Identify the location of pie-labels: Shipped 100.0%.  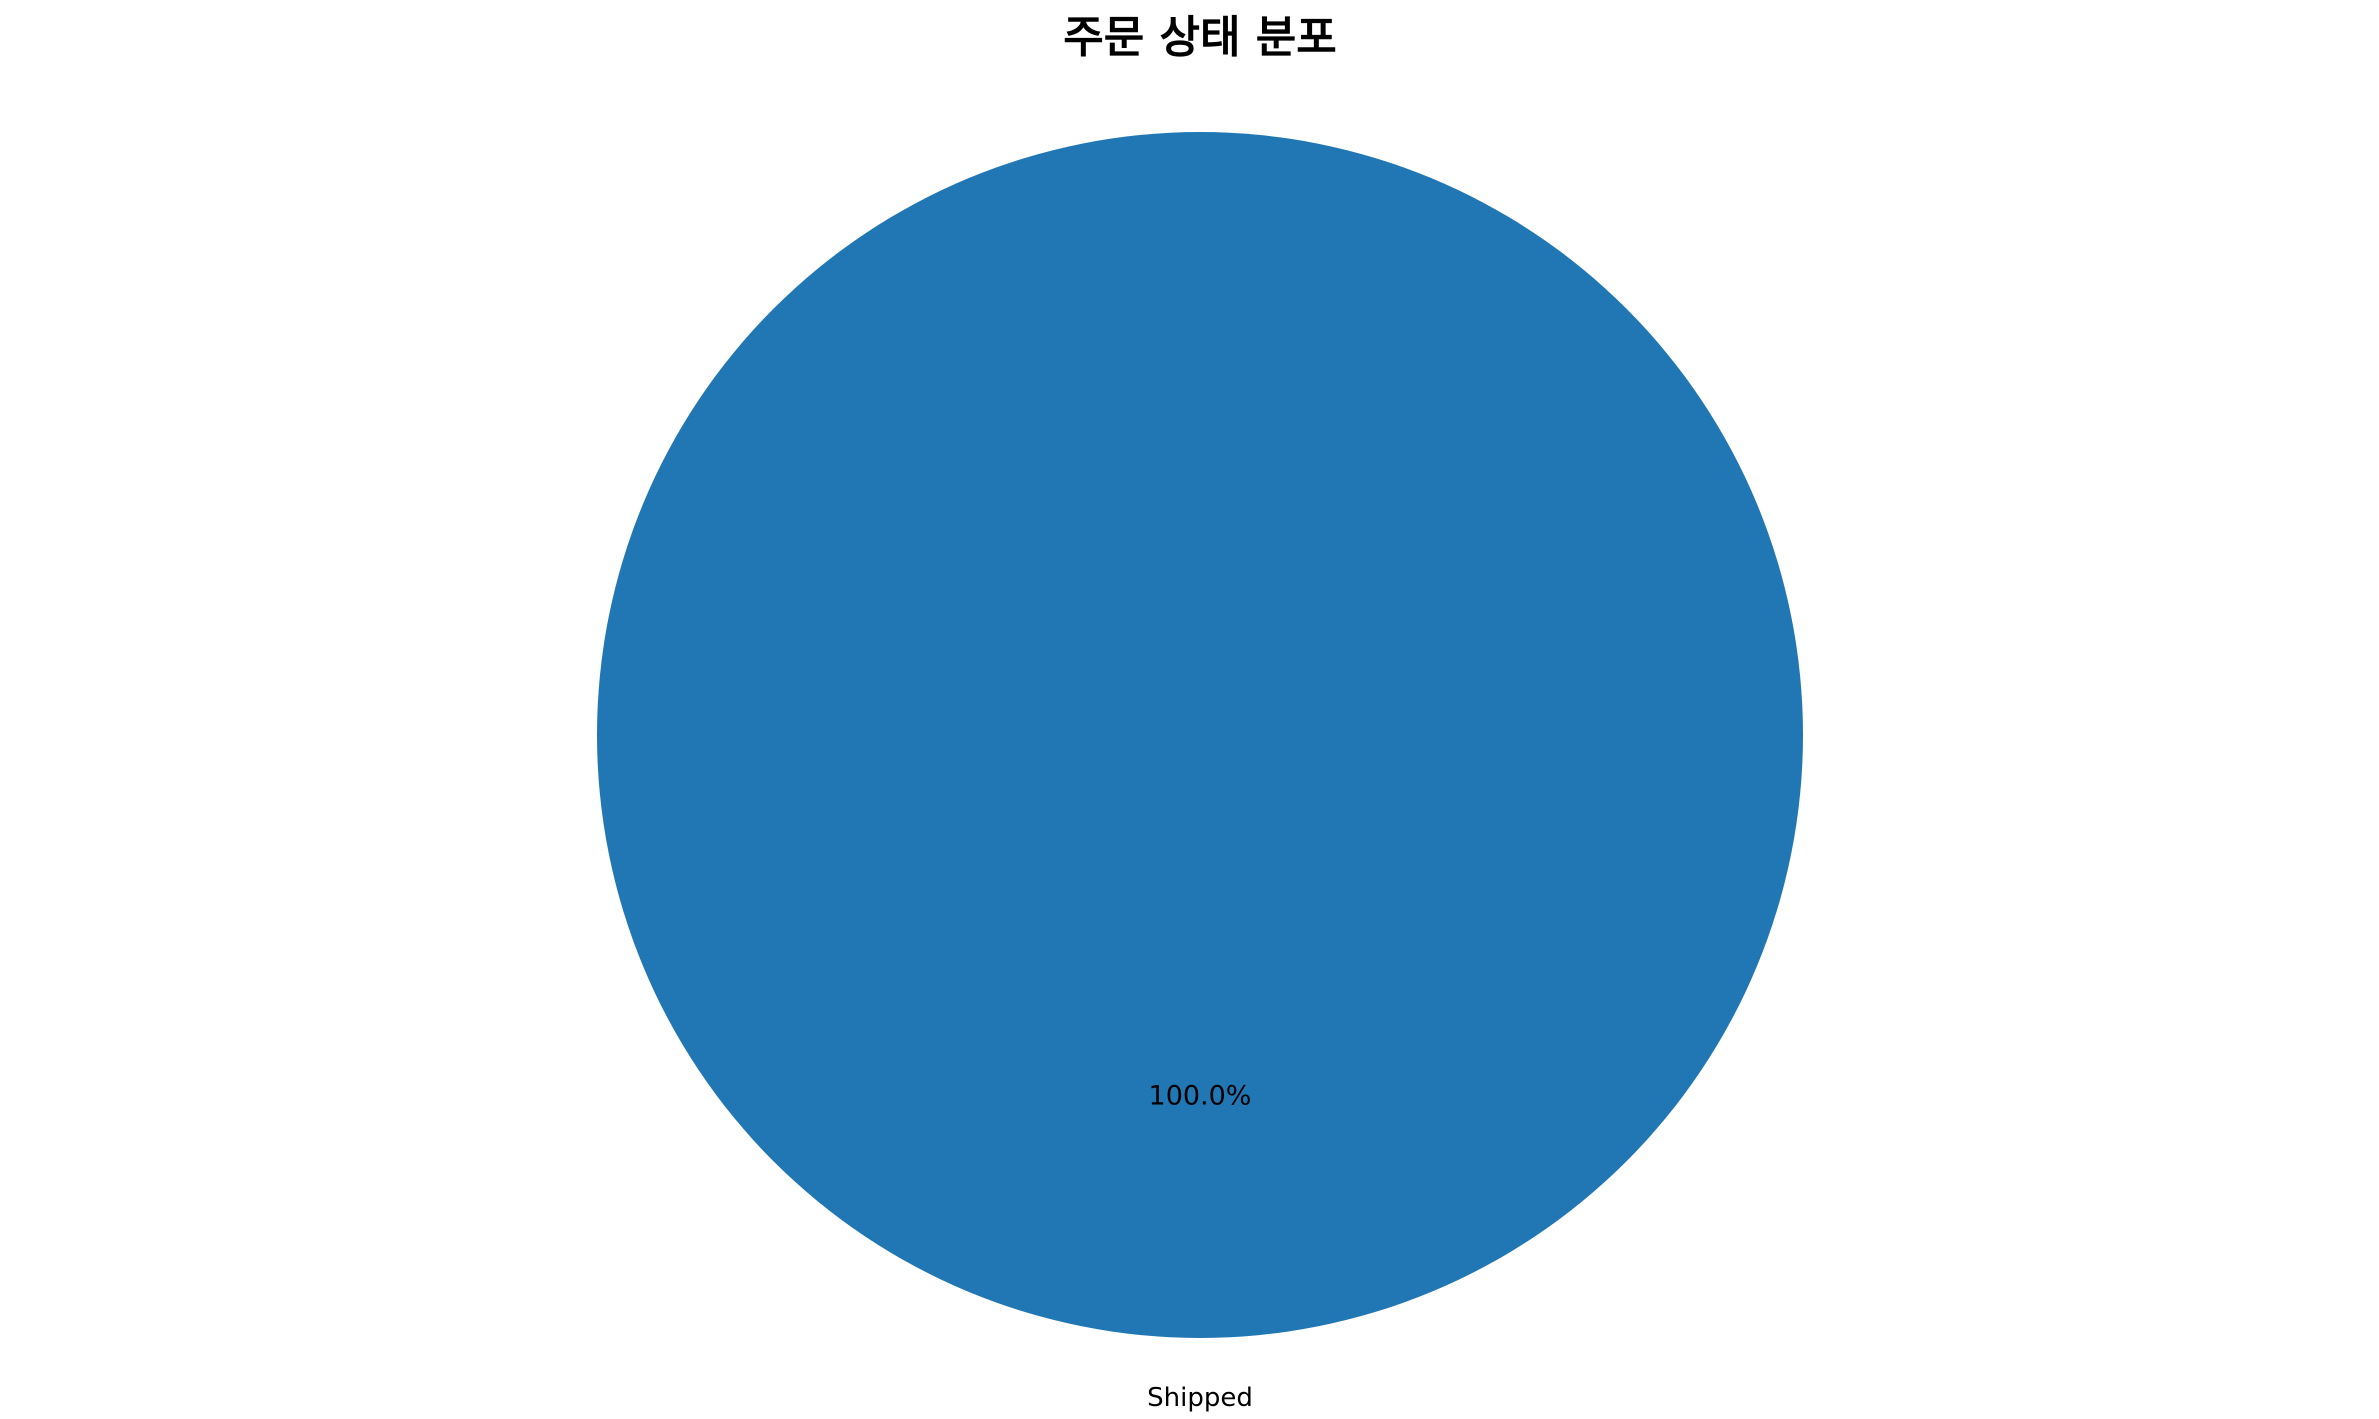
(1200, 1246).